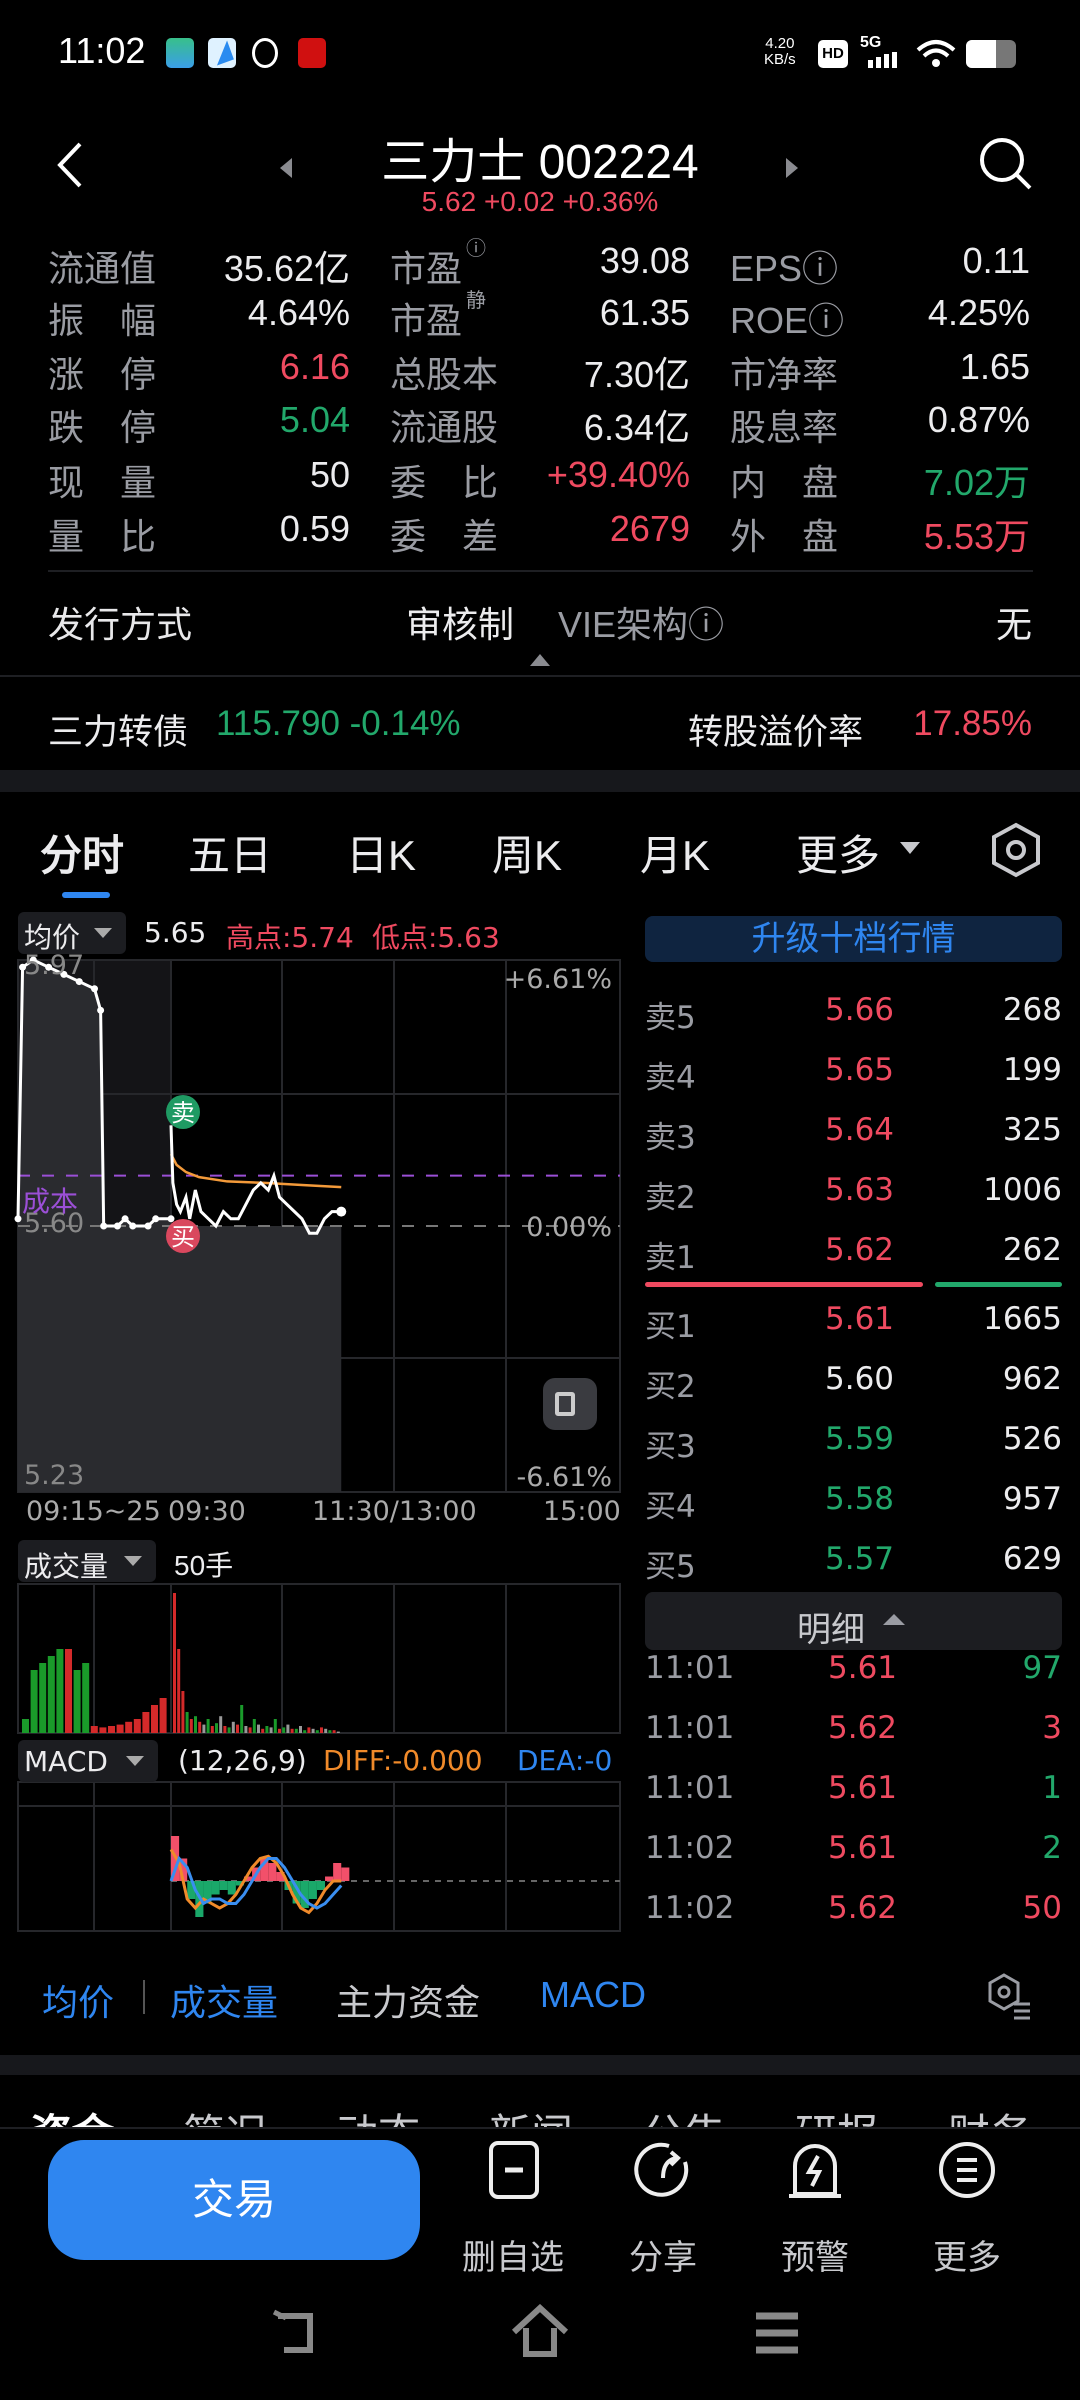  What do you see at coordinates (663, 2170) in the screenshot?
I see `share-icon` at bounding box center [663, 2170].